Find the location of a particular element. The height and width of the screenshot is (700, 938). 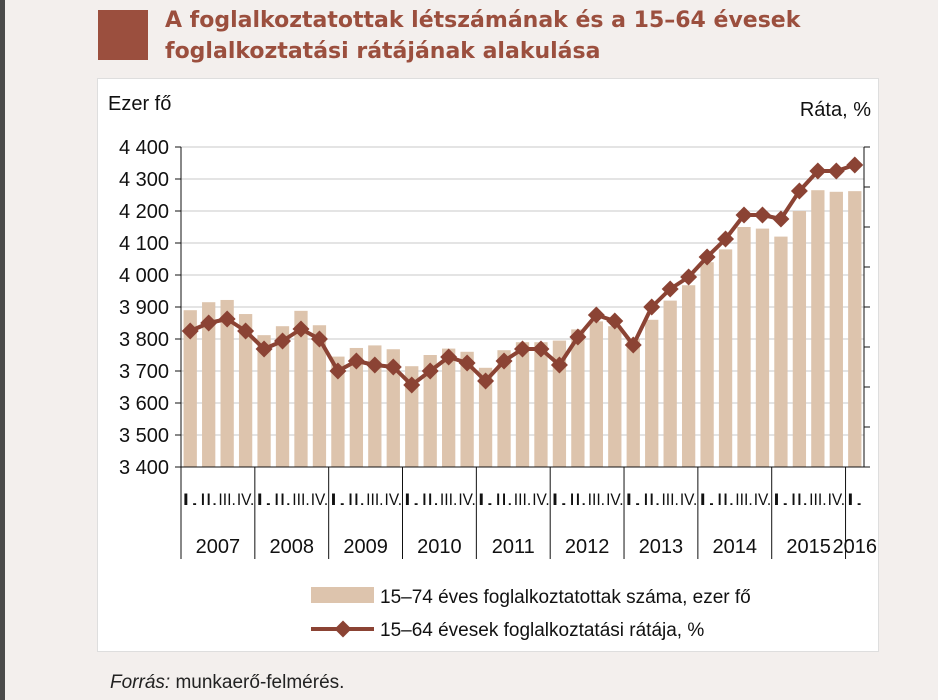

y-left-tick-label: 4 100 is located at coordinates (144, 244).